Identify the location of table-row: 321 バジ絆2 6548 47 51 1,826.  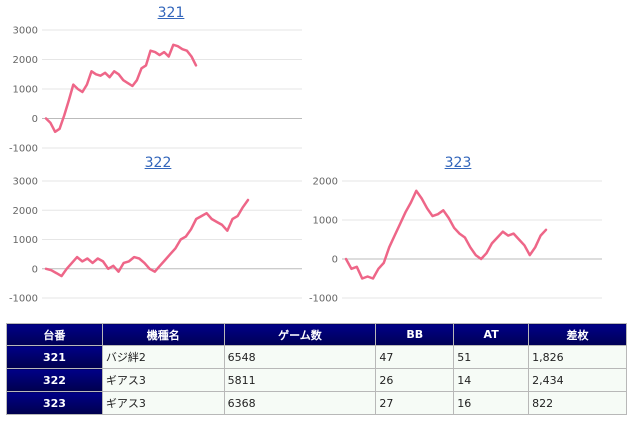
(316, 357).